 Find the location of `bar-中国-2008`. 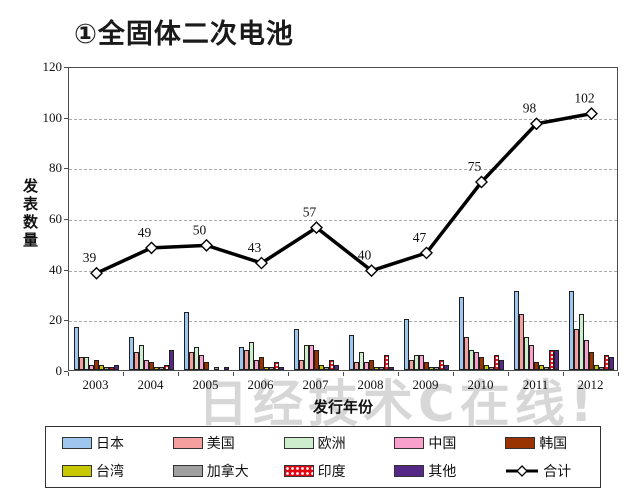

bar-中国-2008 is located at coordinates (366, 366).